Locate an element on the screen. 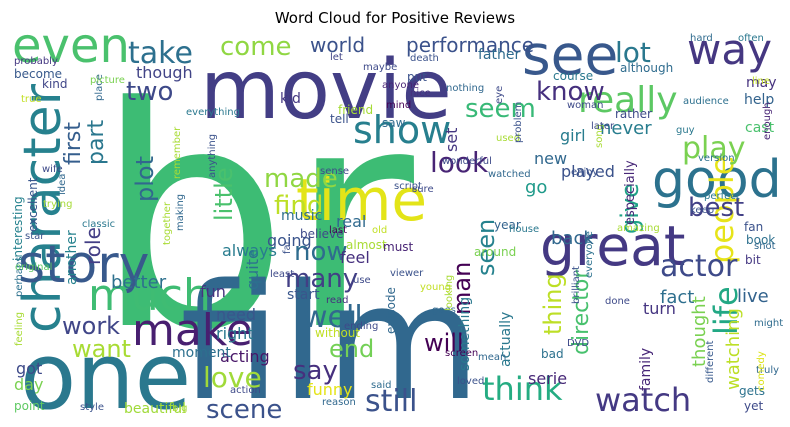  word-38: work is located at coordinates (91, 326).